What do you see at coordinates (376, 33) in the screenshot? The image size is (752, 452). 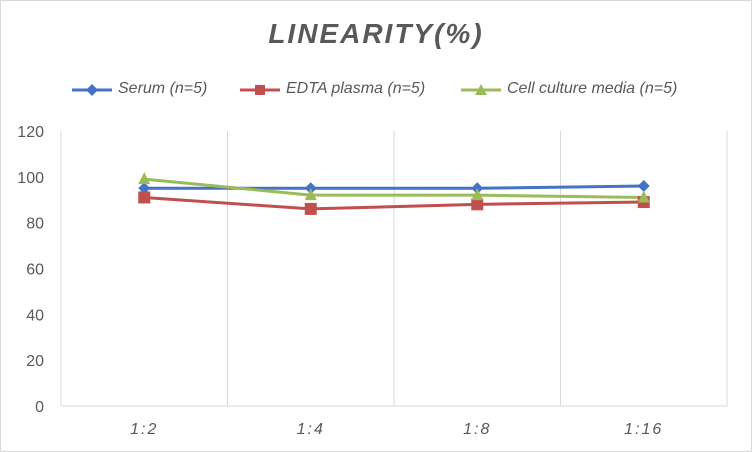 I see `chart-title: LINEARITY(%)` at bounding box center [376, 33].